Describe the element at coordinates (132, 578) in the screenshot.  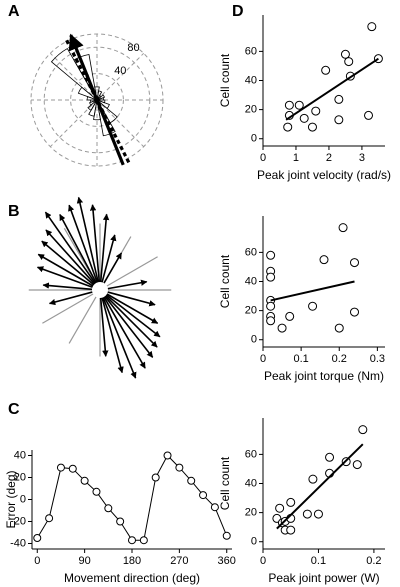
I see `x-axis-label: Movement direction (deg)` at that location.